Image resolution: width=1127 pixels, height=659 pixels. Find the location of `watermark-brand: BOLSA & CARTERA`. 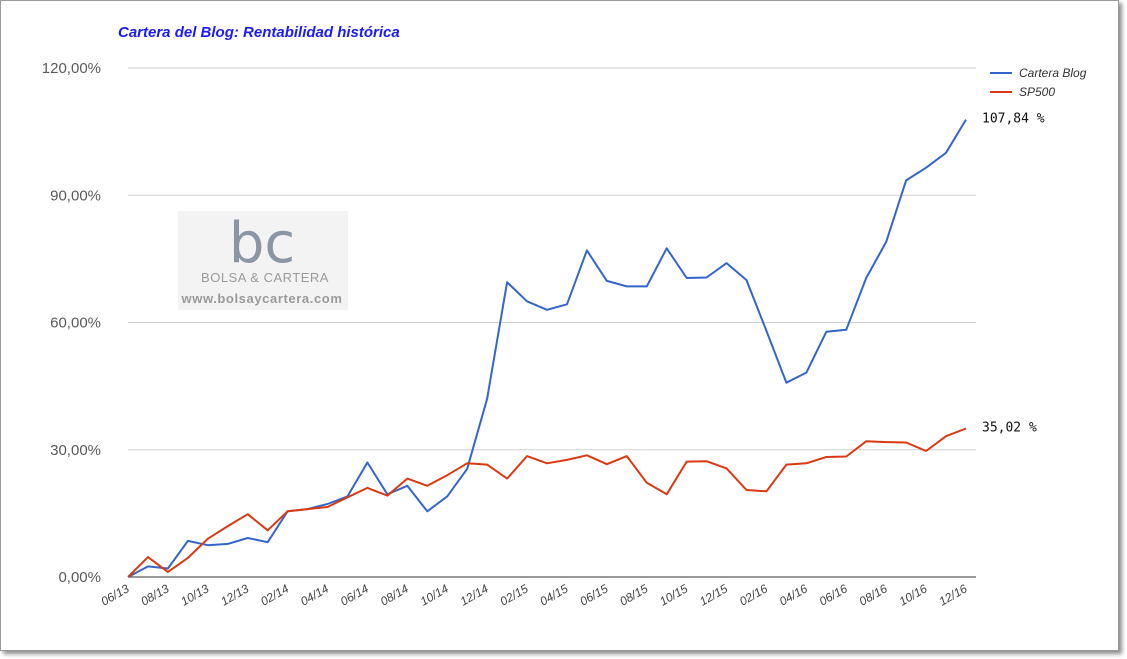

watermark-brand: BOLSA & CARTERA is located at coordinates (265, 277).